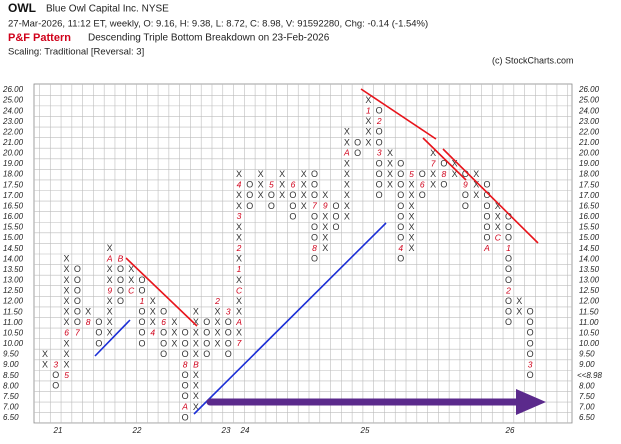  What do you see at coordinates (152, 333) in the screenshot?
I see `month-marker: 4` at bounding box center [152, 333].